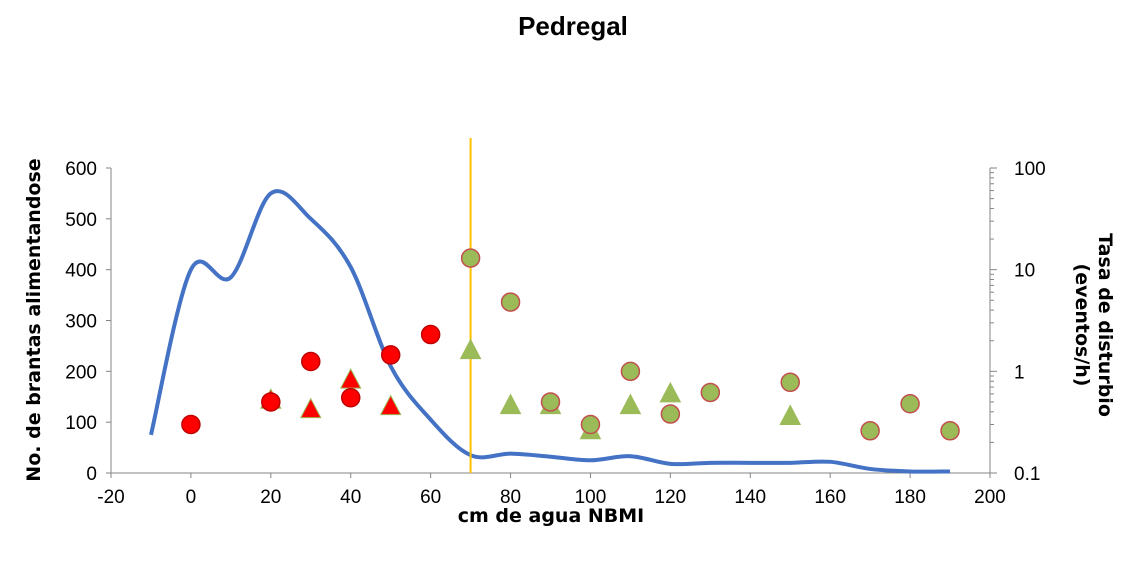 The image size is (1147, 565). What do you see at coordinates (573, 26) in the screenshot?
I see `chart-title: Pedregal` at bounding box center [573, 26].